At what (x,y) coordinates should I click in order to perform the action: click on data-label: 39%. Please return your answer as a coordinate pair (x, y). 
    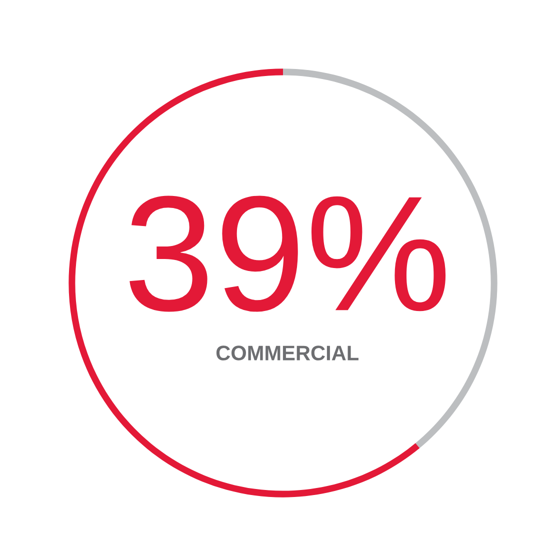
    Looking at the image, I should click on (288, 254).